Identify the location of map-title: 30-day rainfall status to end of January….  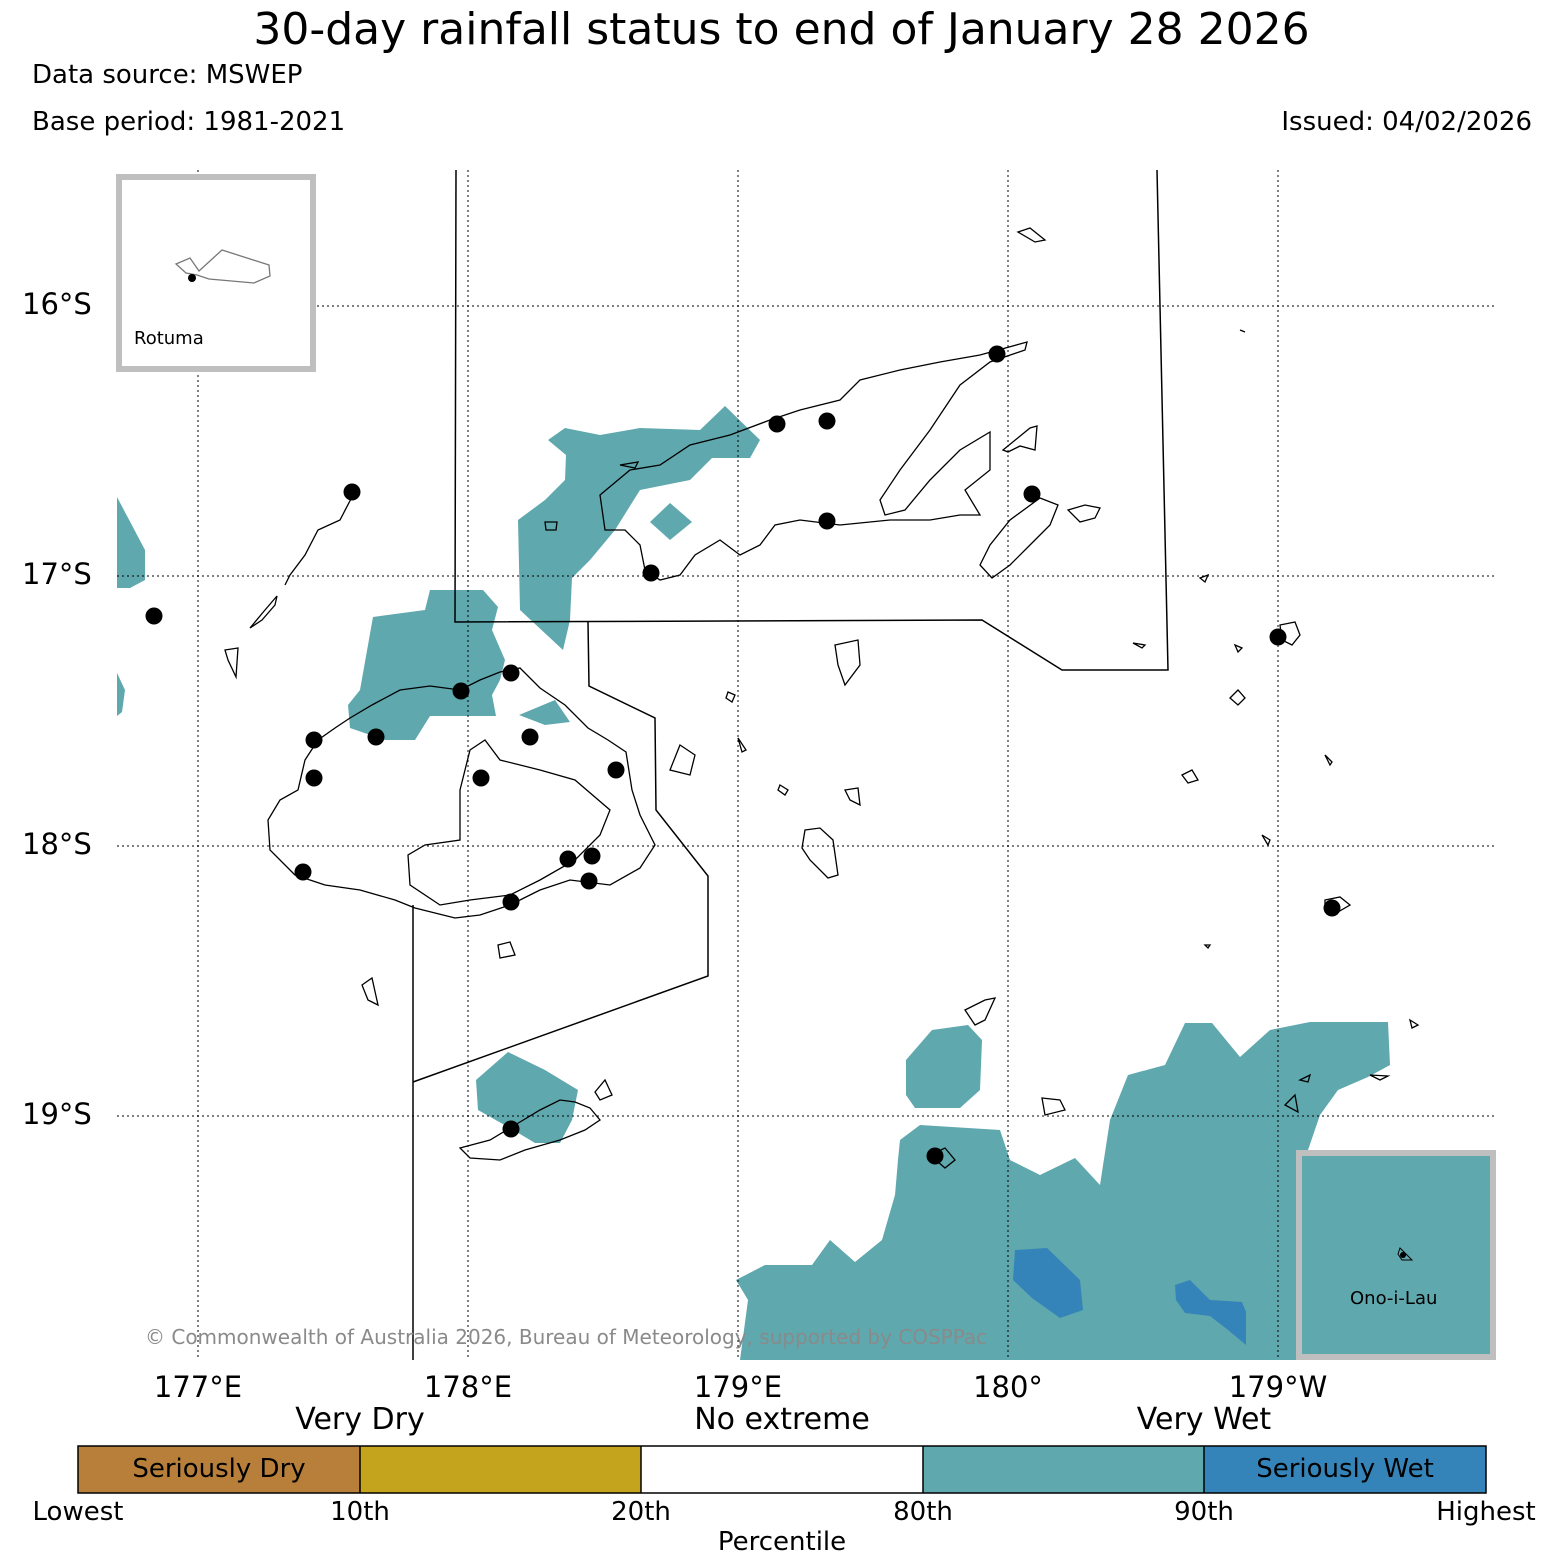
(781, 29).